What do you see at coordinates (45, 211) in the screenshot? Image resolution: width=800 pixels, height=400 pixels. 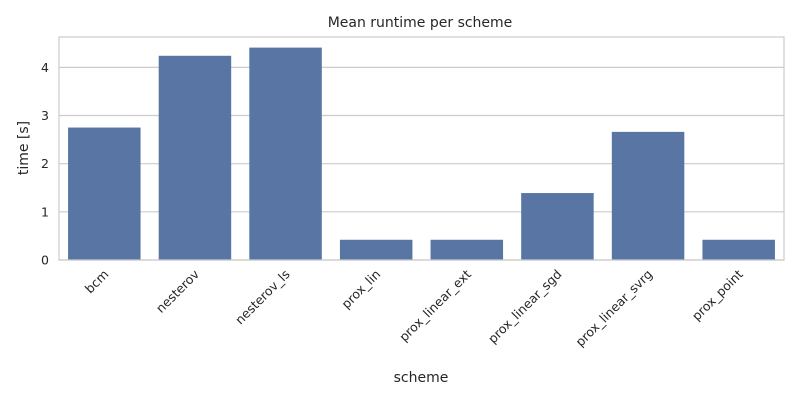 I see `y-tick-label: 1` at bounding box center [45, 211].